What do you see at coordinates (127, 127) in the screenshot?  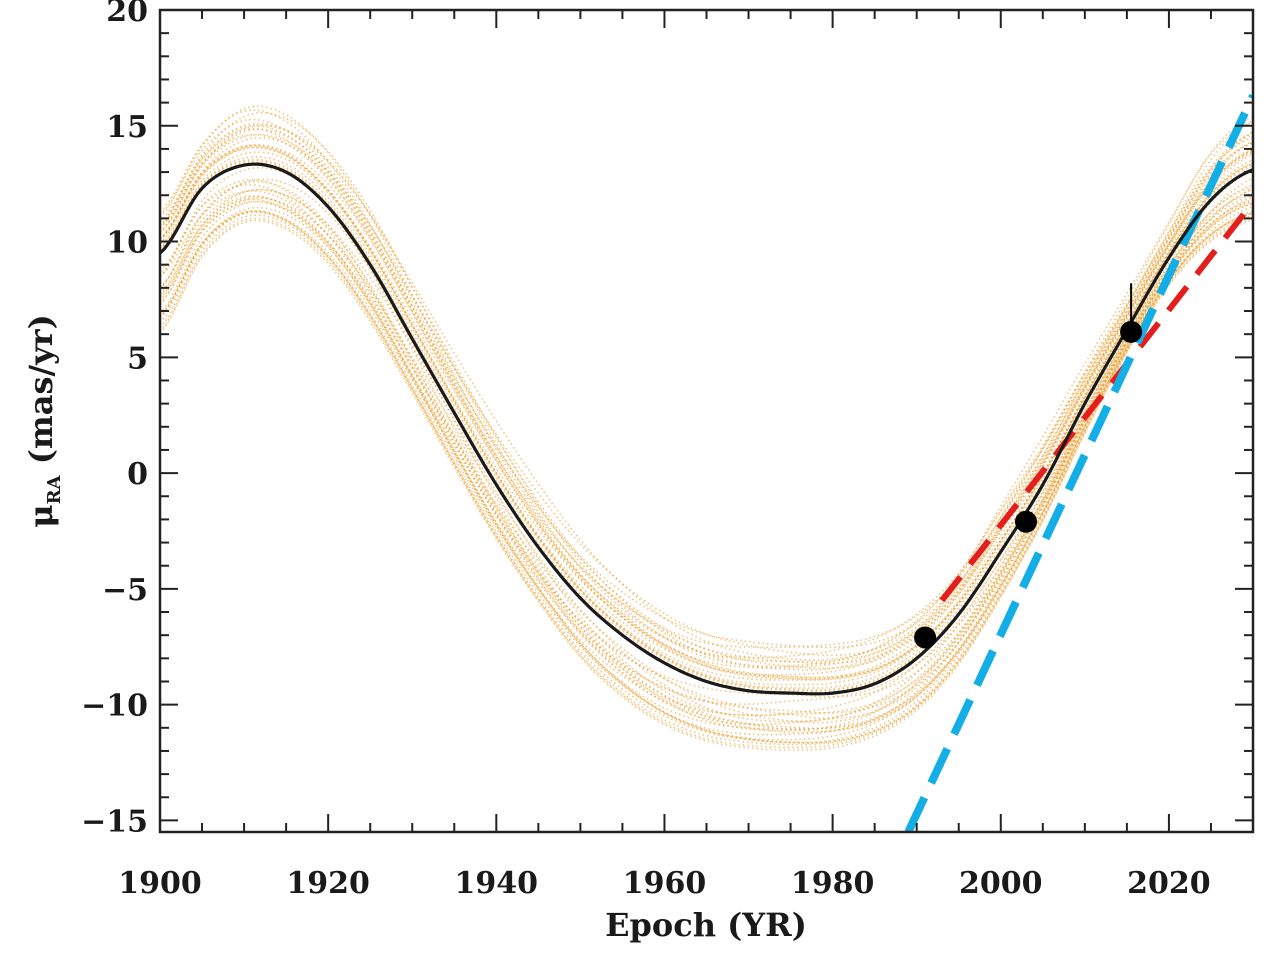 I see `y-tick-label: 15` at bounding box center [127, 127].